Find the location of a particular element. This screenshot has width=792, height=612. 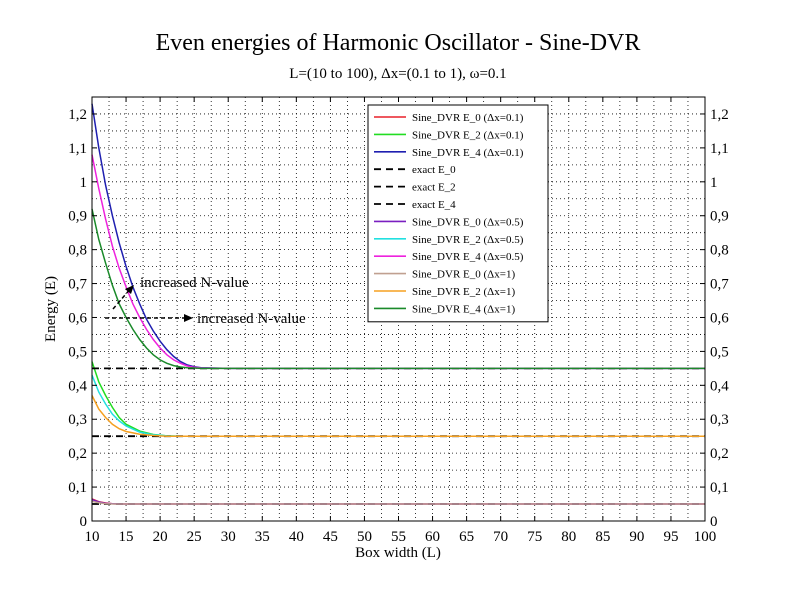

x-tick-label: 60 is located at coordinates (432, 537).